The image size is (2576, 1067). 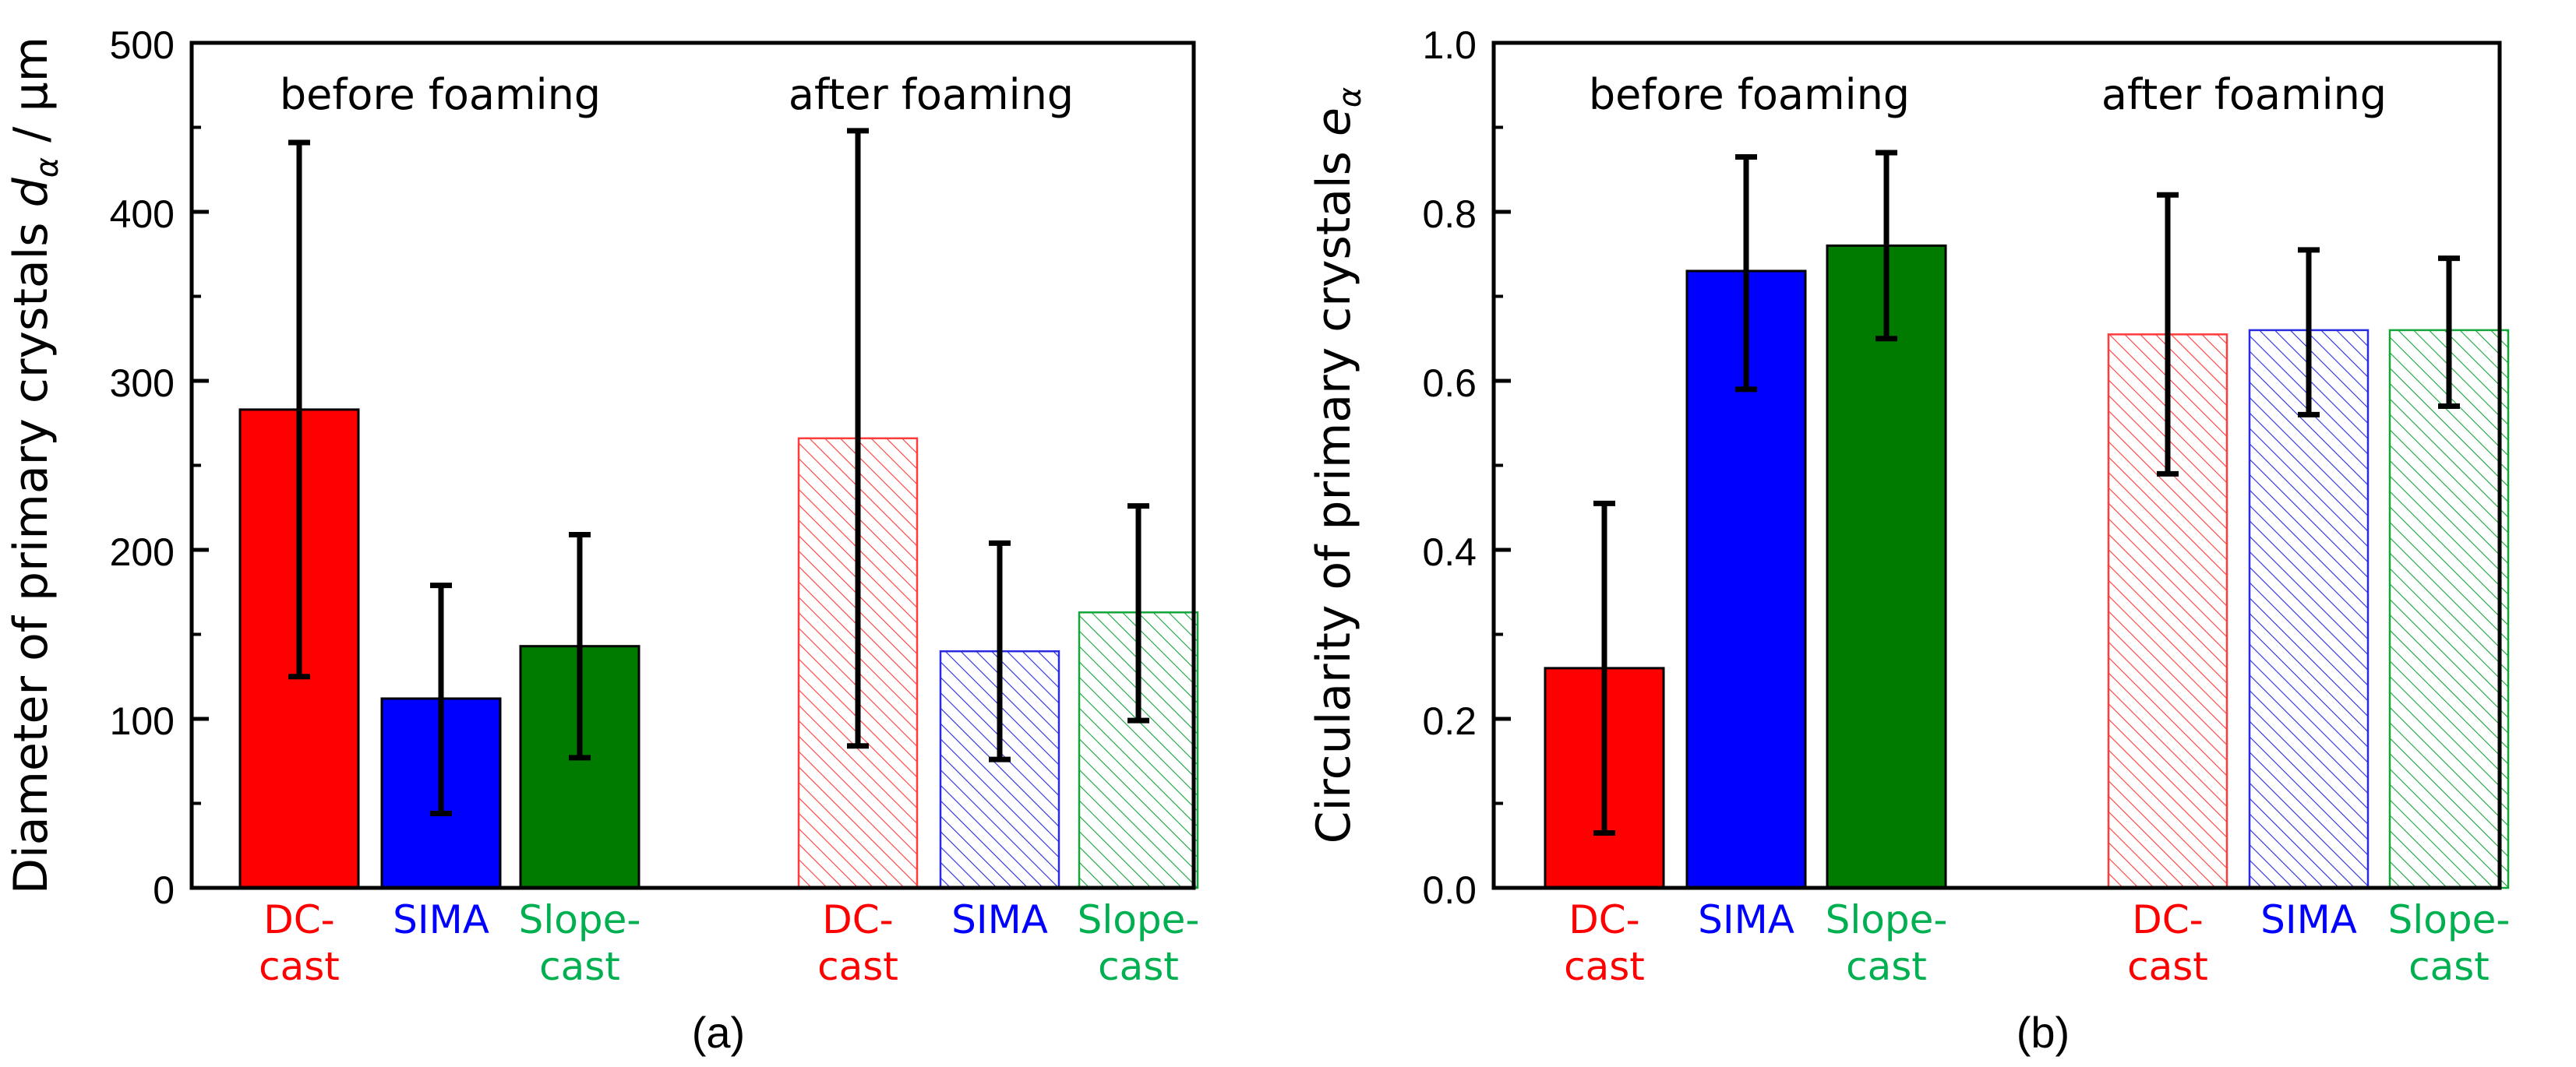 I want to click on bar-after-sima-b, so click(x=2309, y=609).